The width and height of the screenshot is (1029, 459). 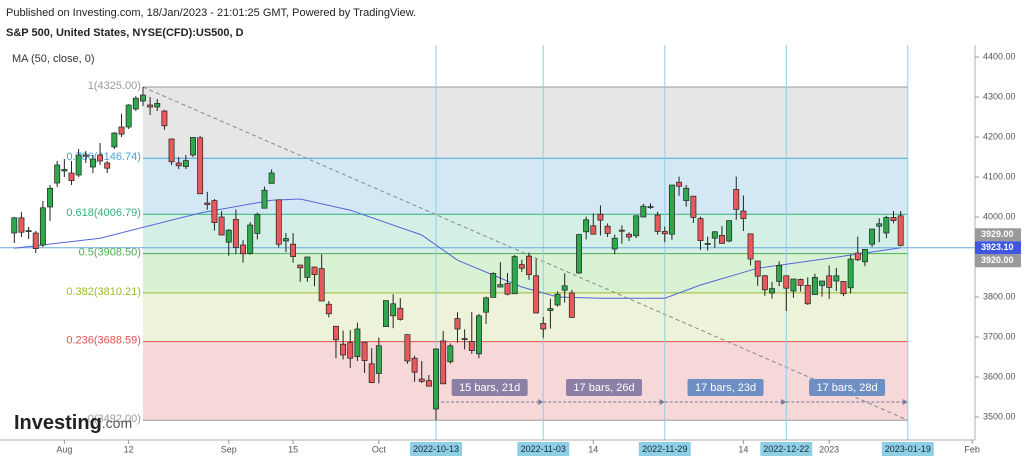 I want to click on y-tick-label: 4400.00, so click(x=999, y=56).